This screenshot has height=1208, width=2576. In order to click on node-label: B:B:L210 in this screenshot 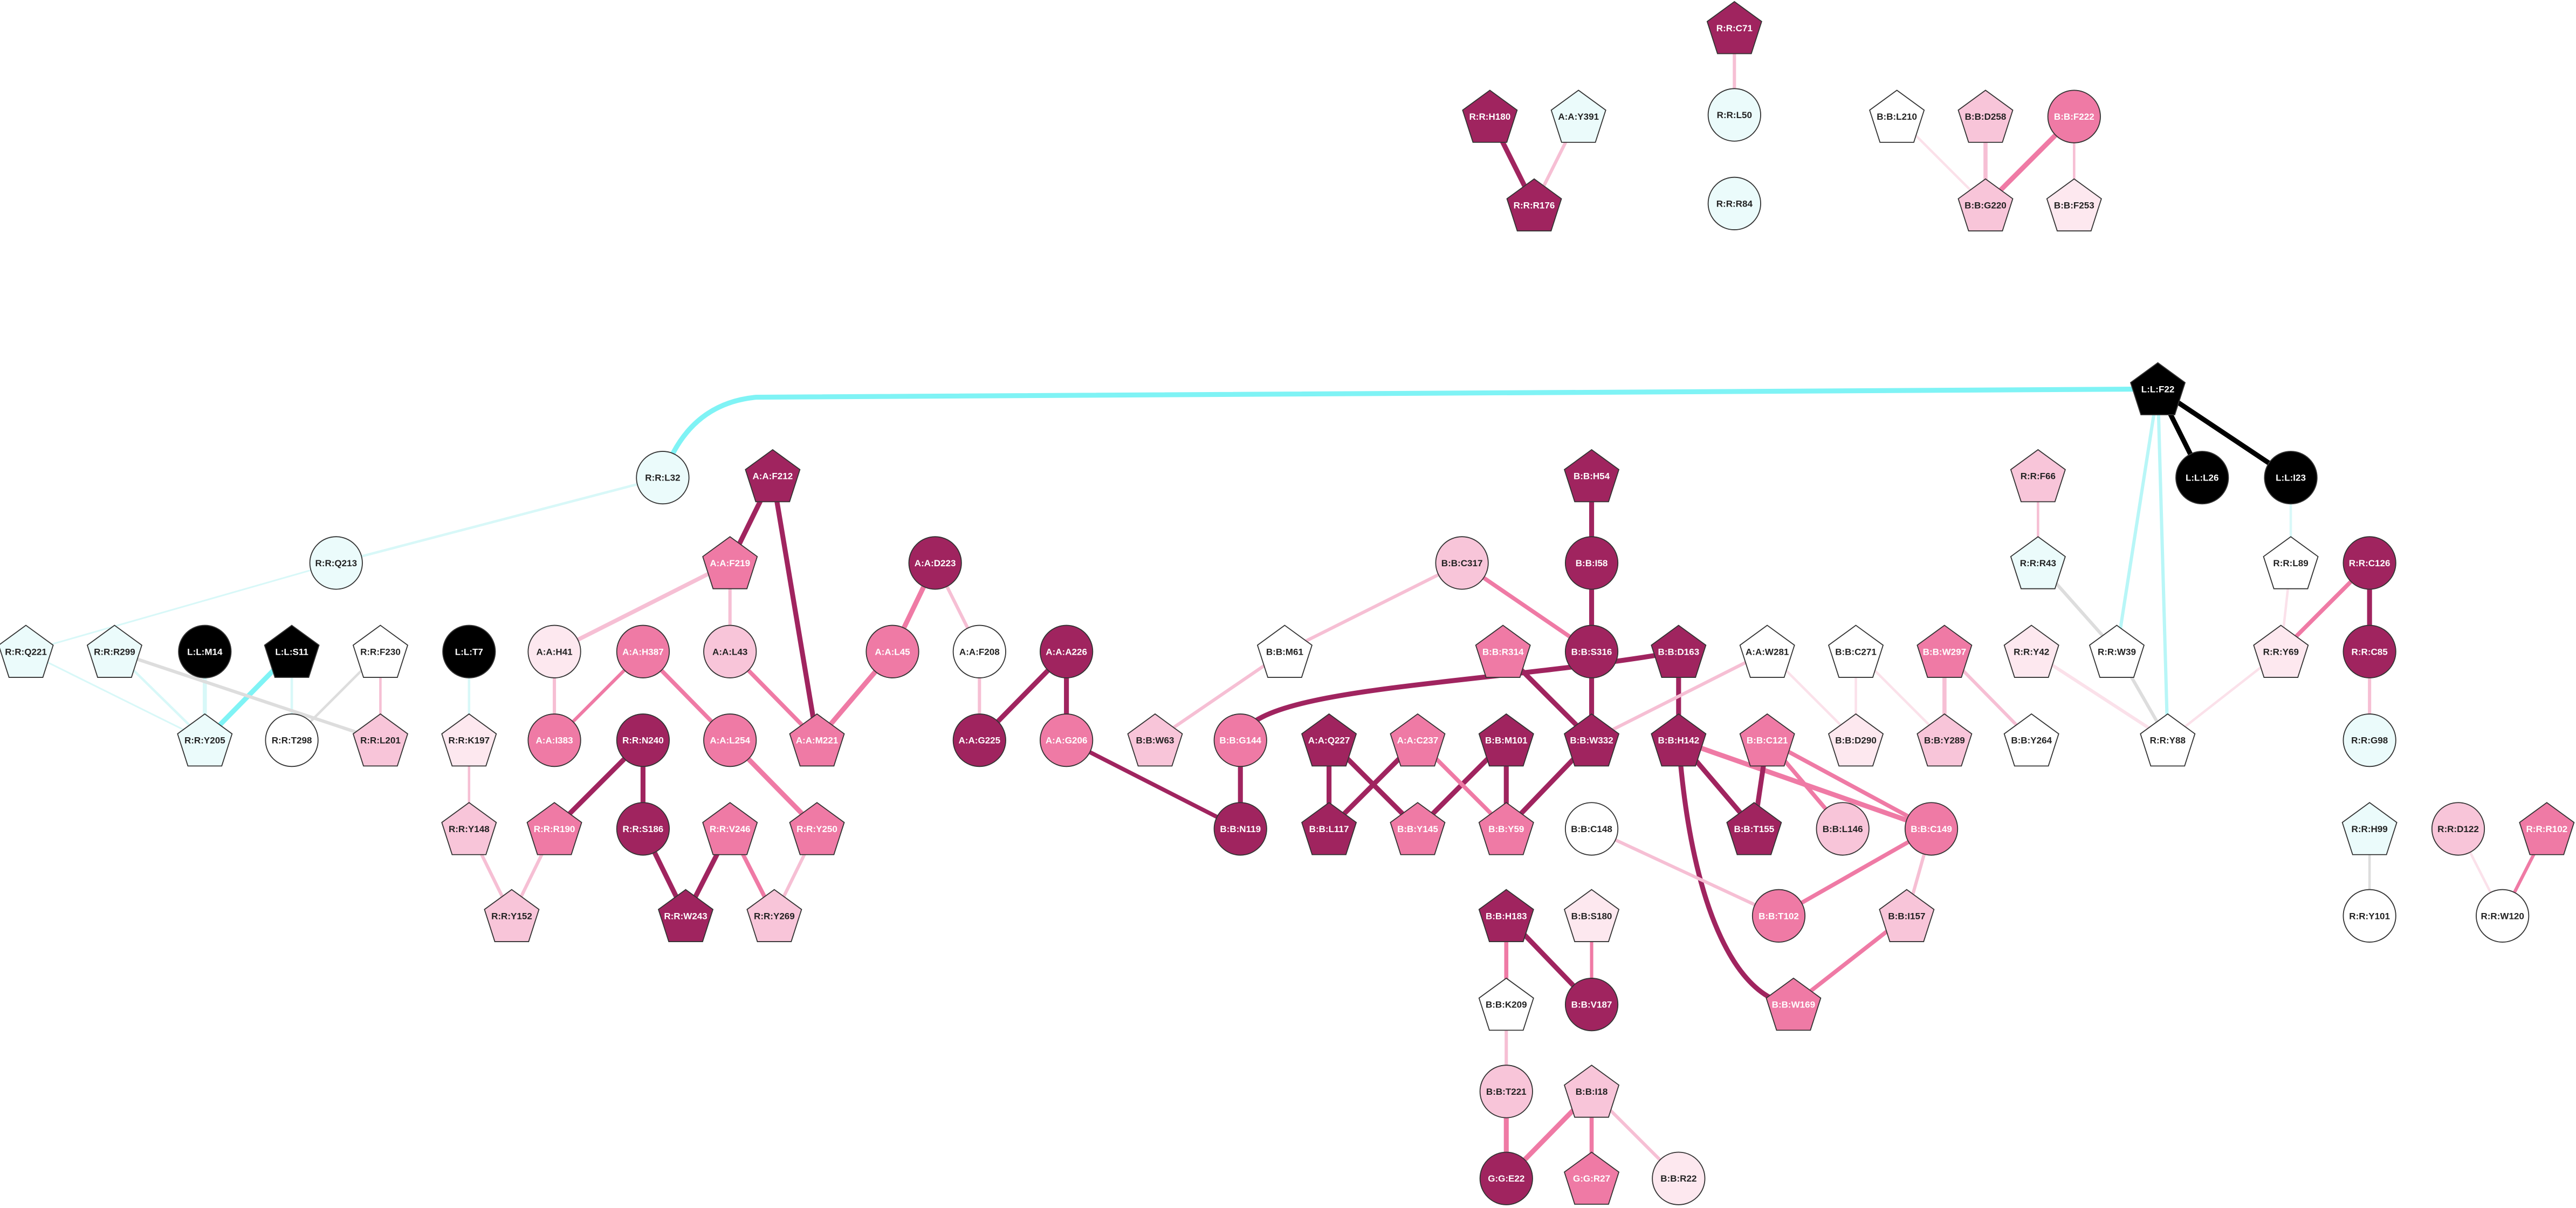, I will do `click(1897, 117)`.